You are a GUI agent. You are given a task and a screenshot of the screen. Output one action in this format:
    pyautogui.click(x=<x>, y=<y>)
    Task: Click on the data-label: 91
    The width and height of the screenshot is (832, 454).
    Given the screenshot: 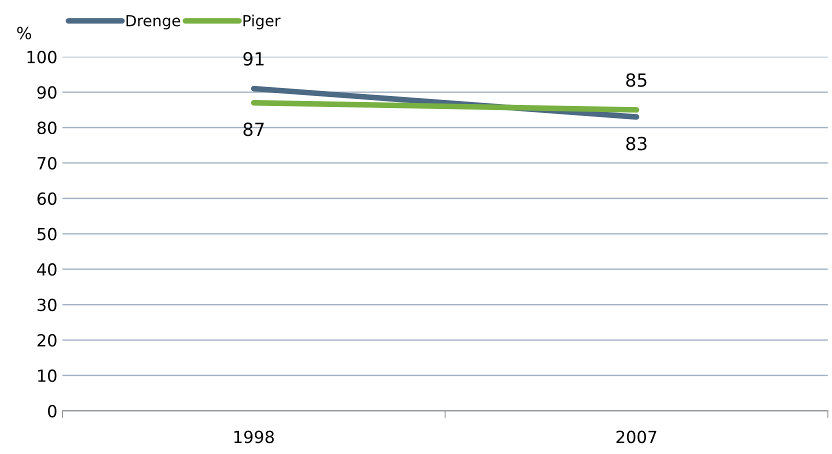 What is the action you would take?
    pyautogui.click(x=253, y=59)
    